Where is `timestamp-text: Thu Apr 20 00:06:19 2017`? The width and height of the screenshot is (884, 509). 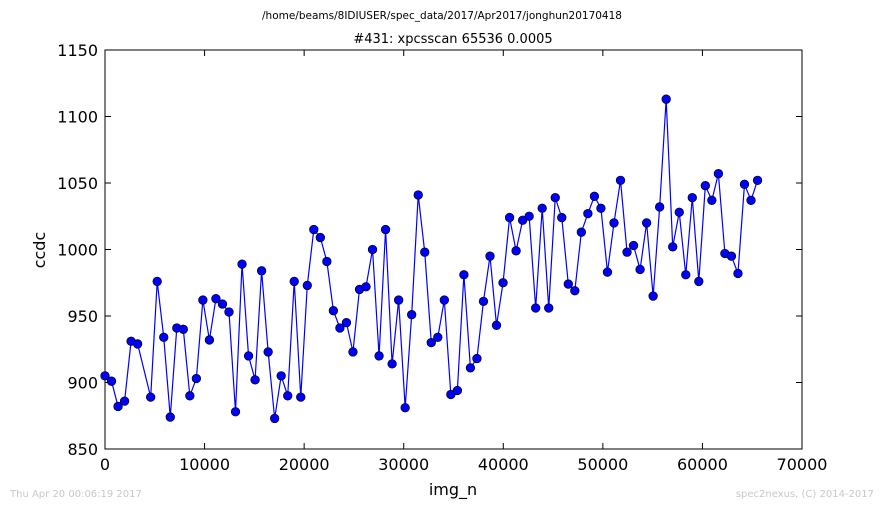 timestamp-text: Thu Apr 20 00:06:19 2017 is located at coordinates (75, 494).